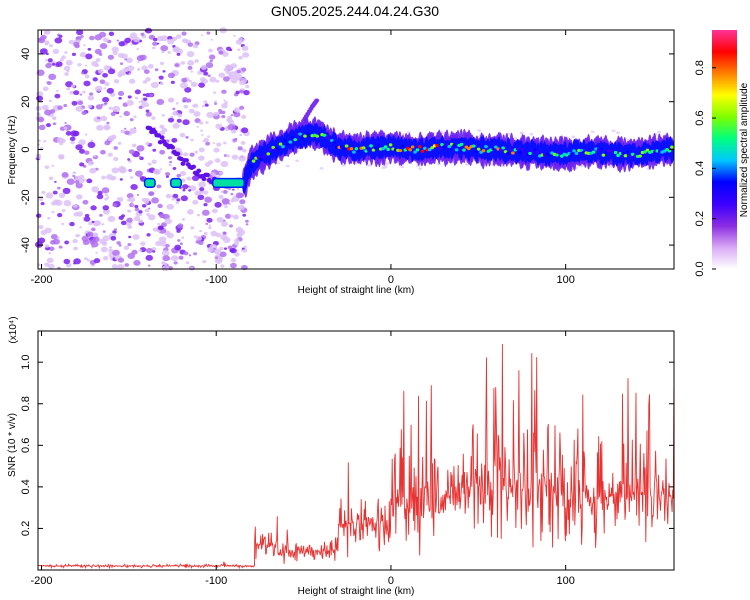 The image size is (750, 600). What do you see at coordinates (744, 149) in the screenshot?
I see `colorbar-label: Normalized spectral amplitude` at bounding box center [744, 149].